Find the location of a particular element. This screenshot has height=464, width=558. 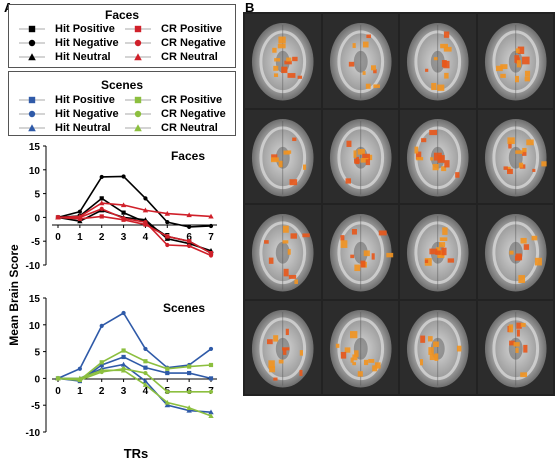

y-tick-label: 5 is located at coordinates (37, 195).